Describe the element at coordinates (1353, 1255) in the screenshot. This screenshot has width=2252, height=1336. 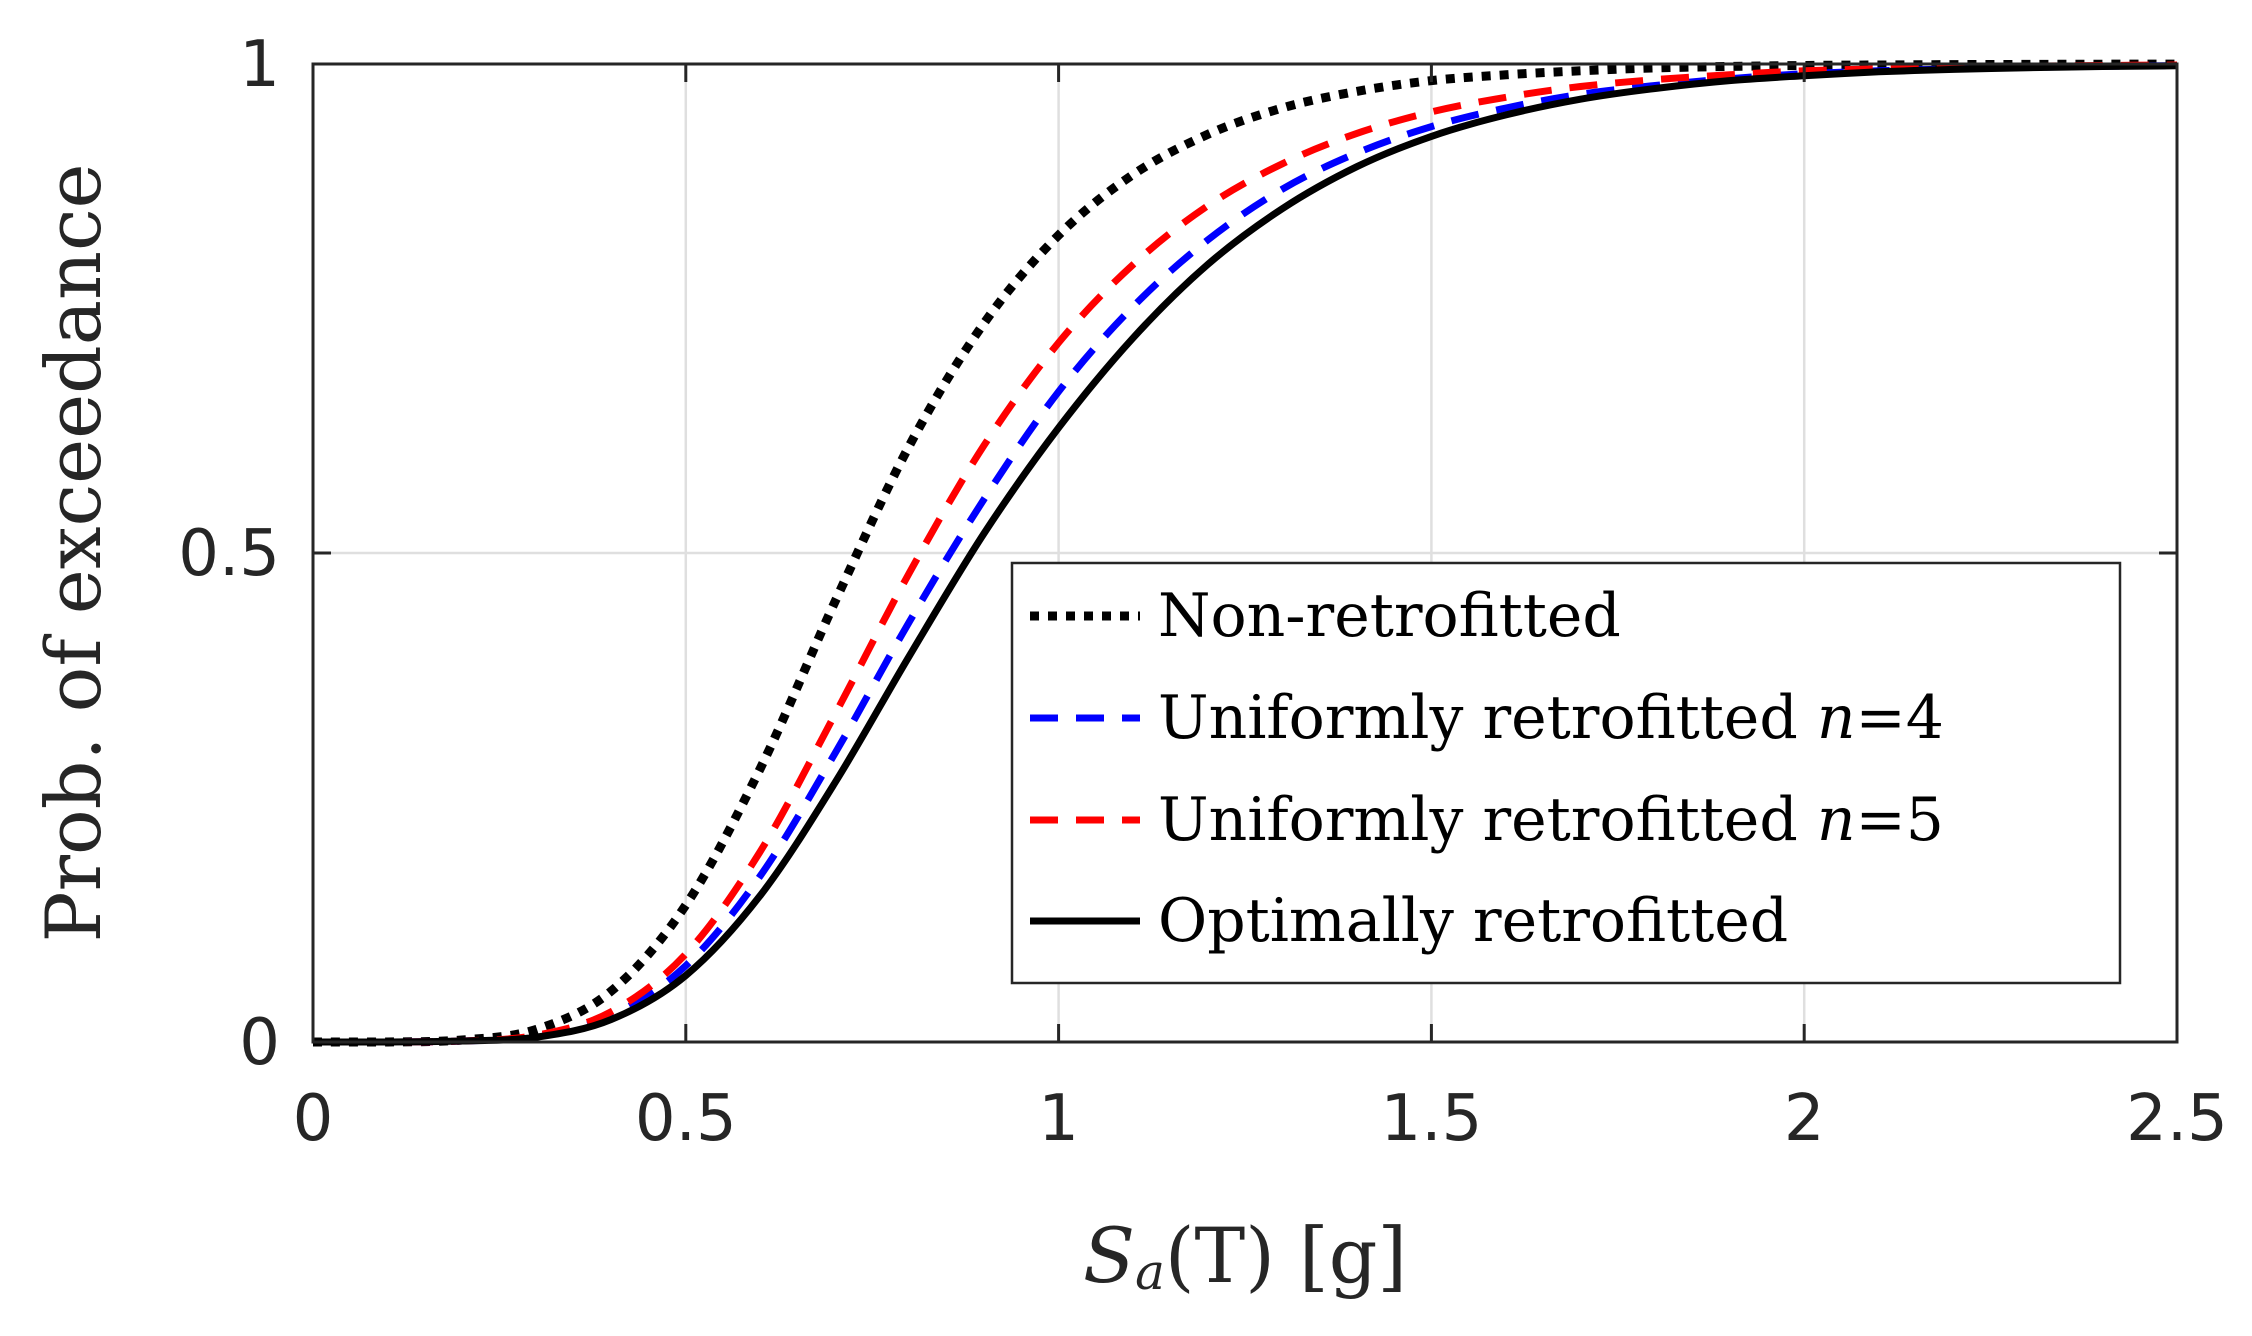
I see `x-axis-unit: [g]` at that location.